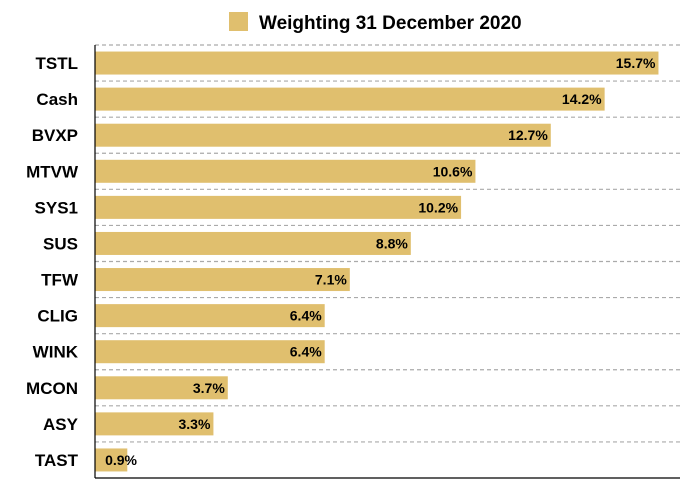 The width and height of the screenshot is (700, 500). I want to click on legend-label: Weighting 31 December 2020, so click(390, 23).